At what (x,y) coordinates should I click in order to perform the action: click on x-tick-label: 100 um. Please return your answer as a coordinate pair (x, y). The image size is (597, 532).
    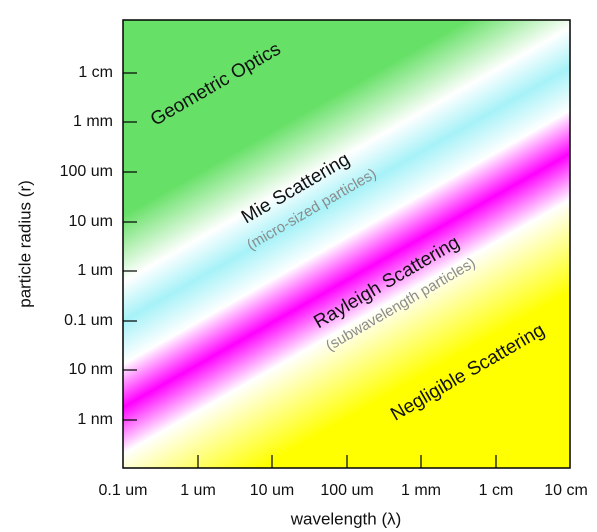
    Looking at the image, I should click on (346, 490).